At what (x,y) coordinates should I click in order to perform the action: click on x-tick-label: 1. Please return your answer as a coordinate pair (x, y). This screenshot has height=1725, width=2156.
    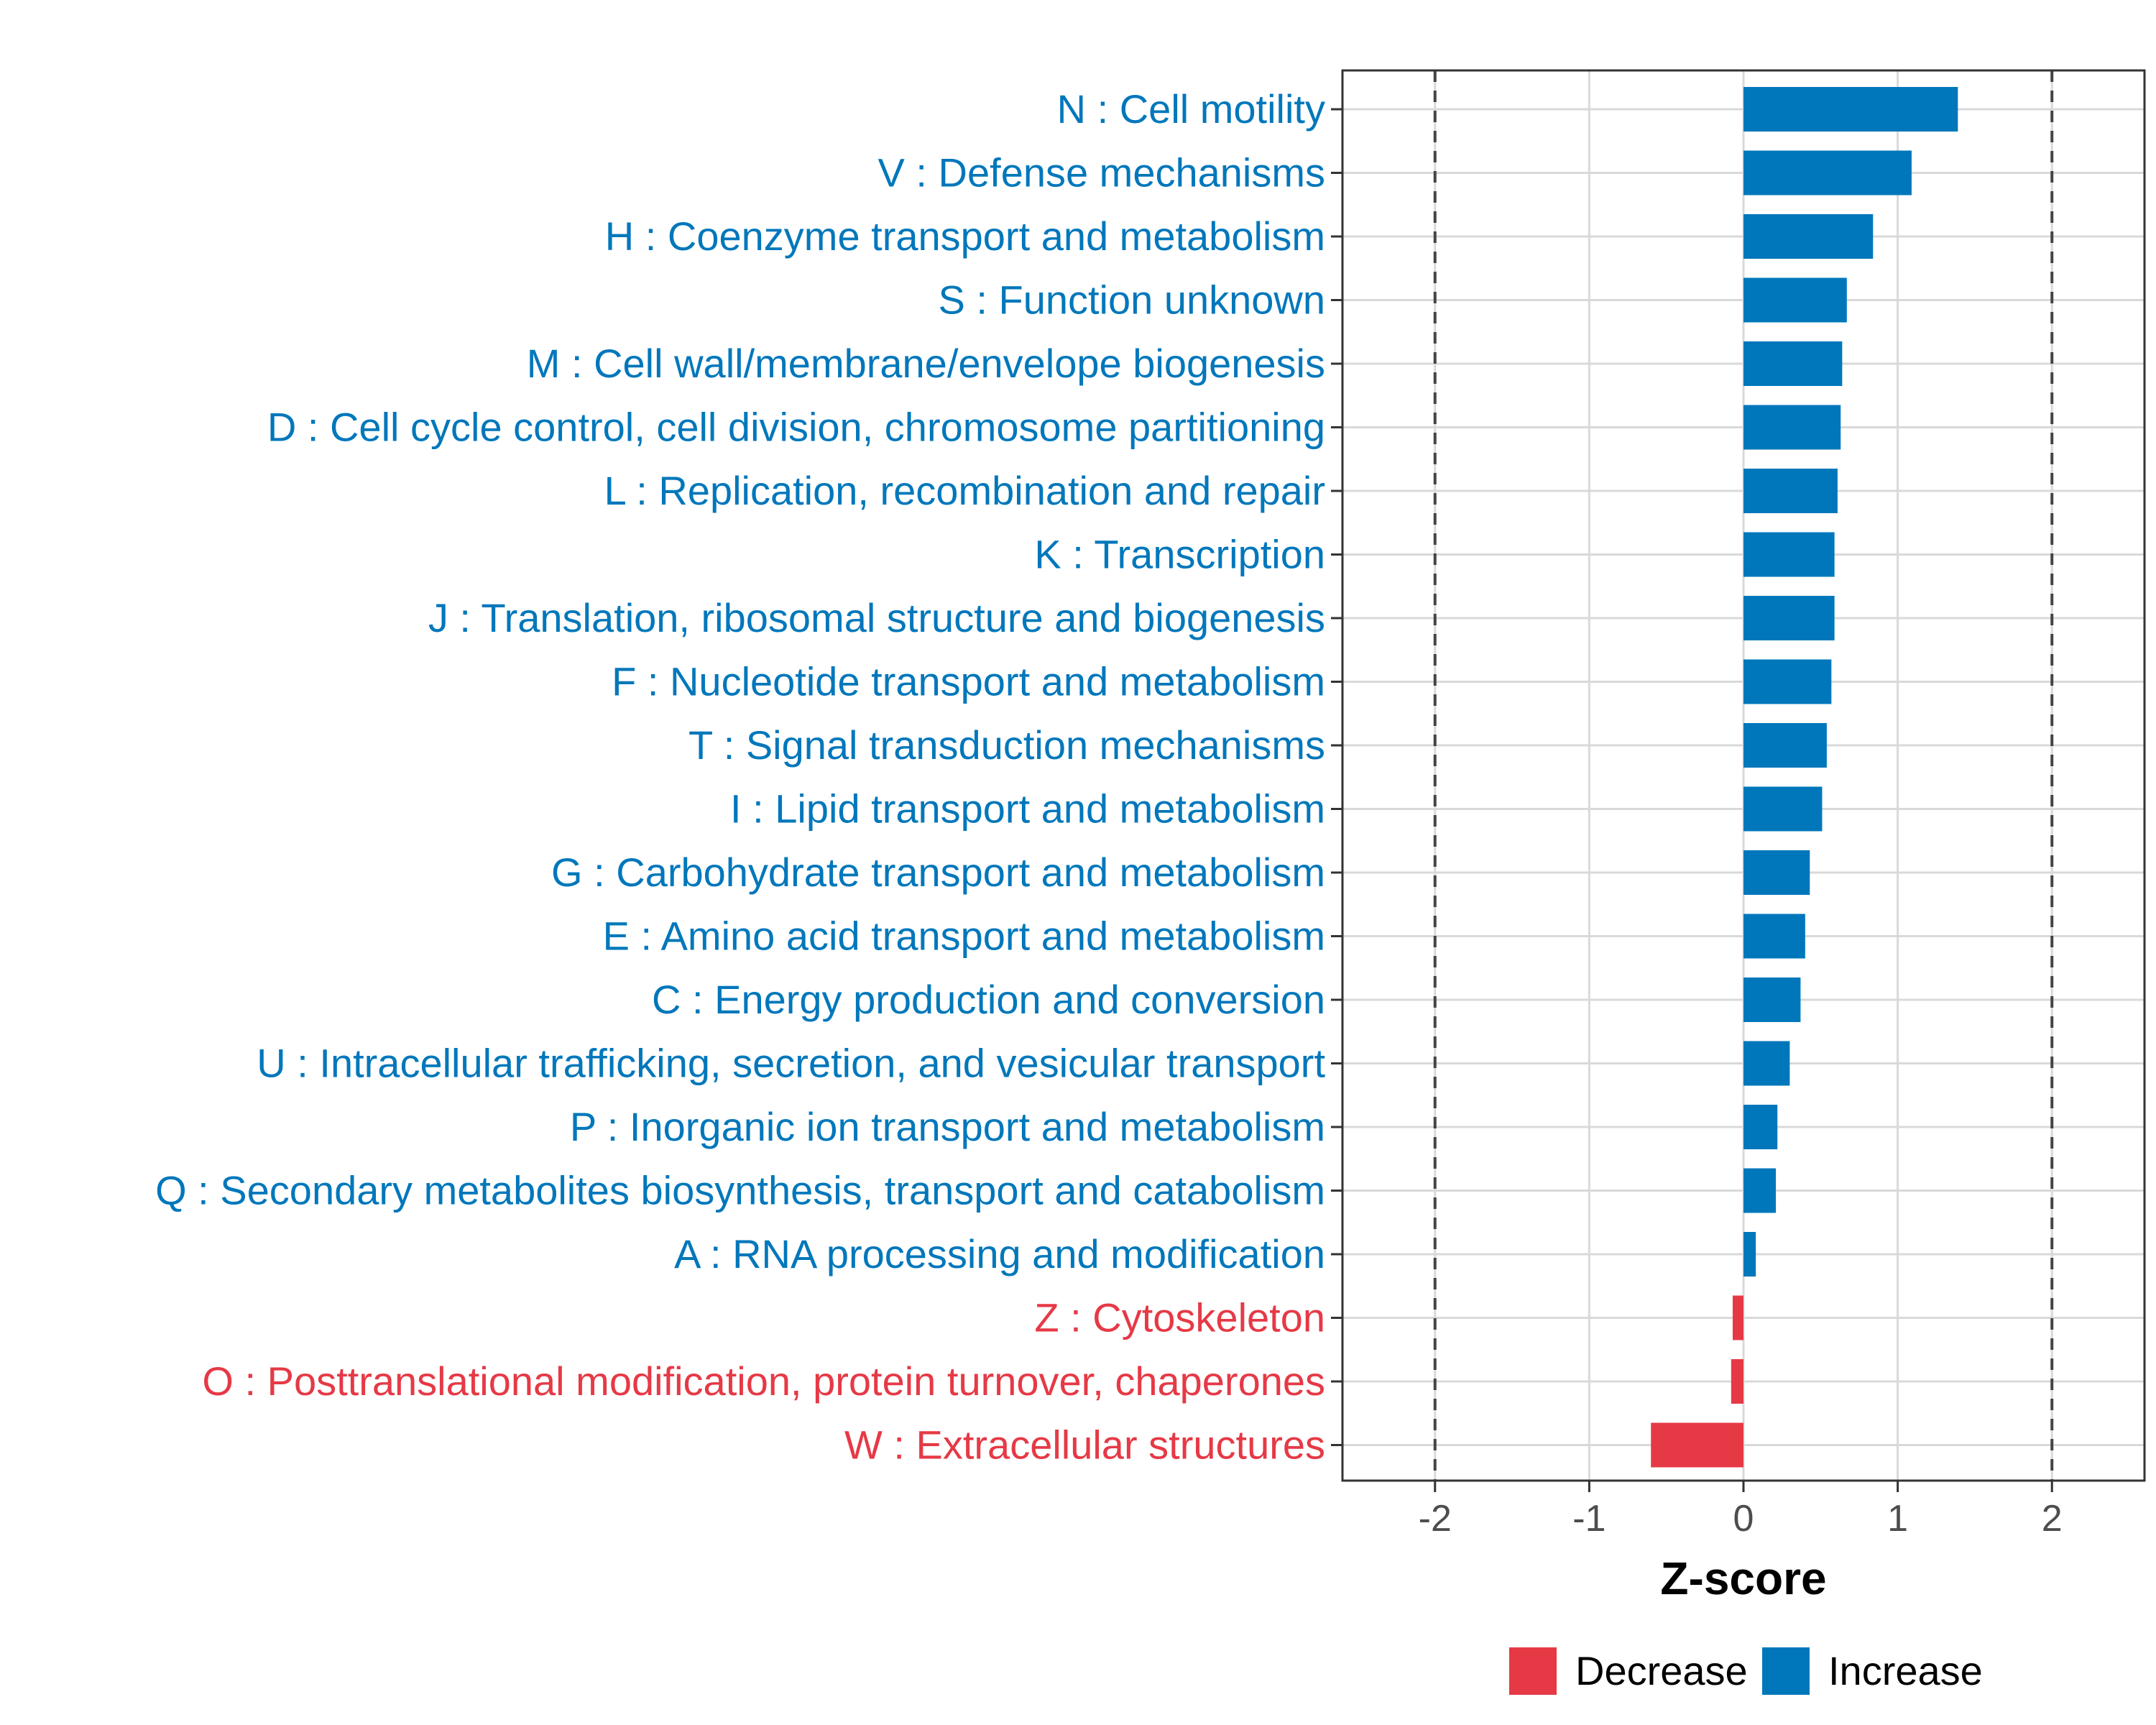
    Looking at the image, I should click on (1898, 1519).